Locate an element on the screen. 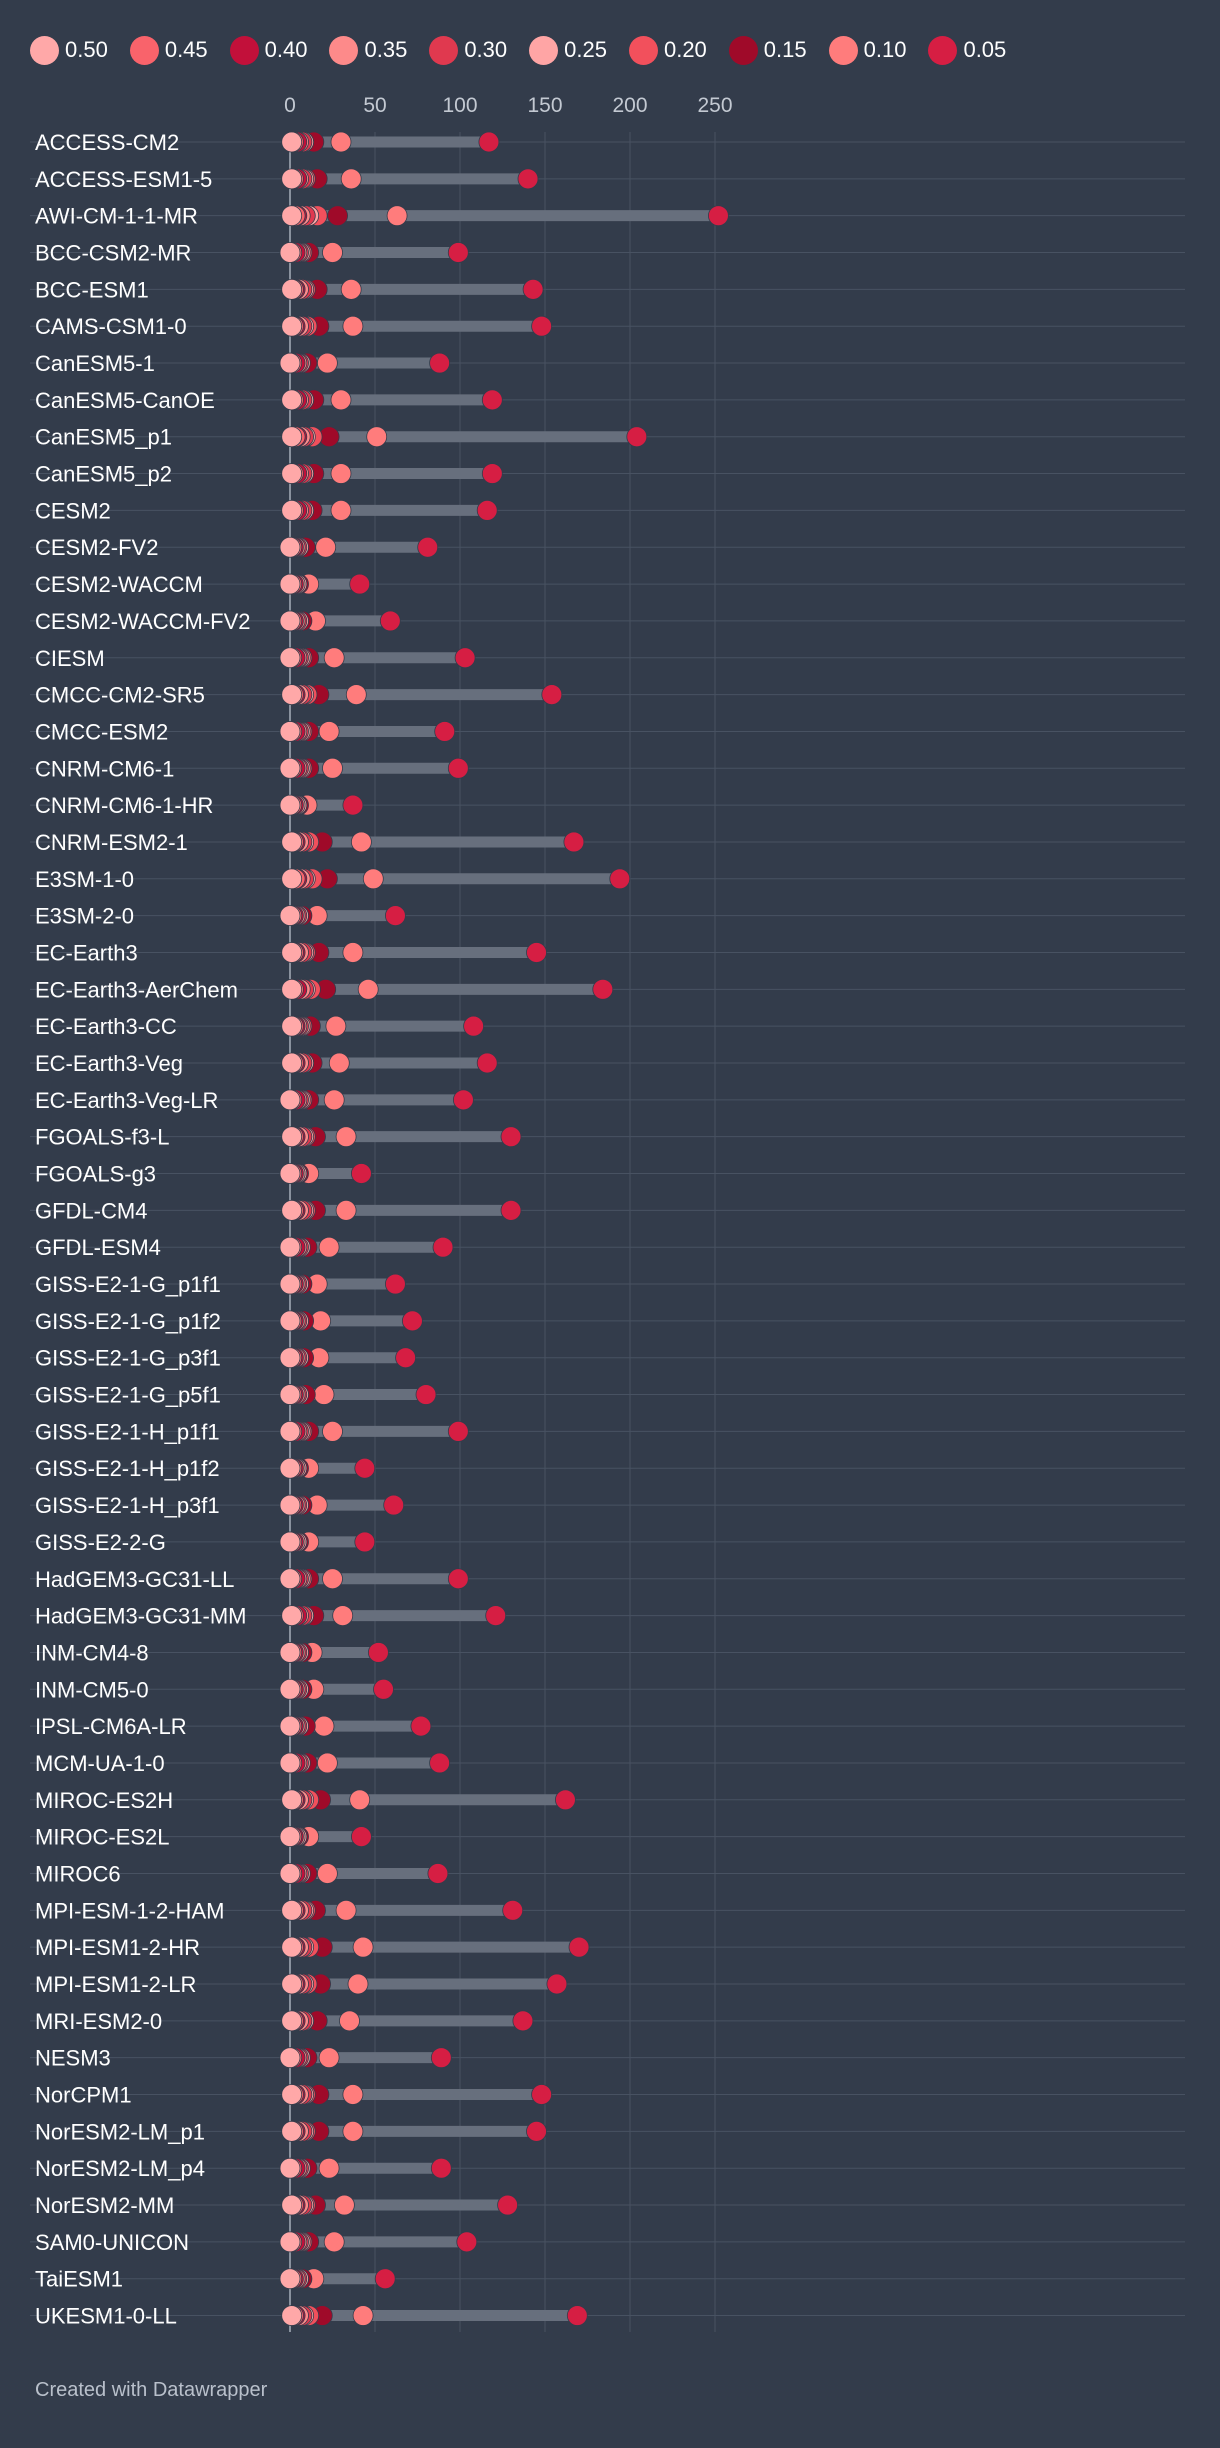  row-label: CNRM-CM6-1 is located at coordinates (104, 768).